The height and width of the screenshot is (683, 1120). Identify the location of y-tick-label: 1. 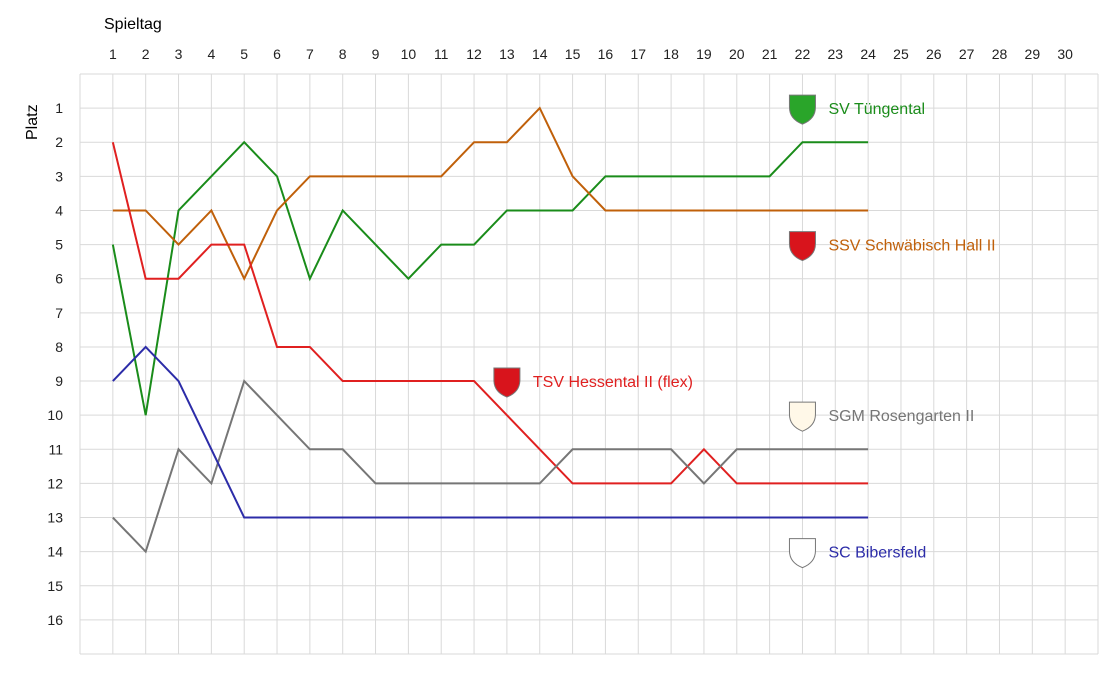
(59, 108).